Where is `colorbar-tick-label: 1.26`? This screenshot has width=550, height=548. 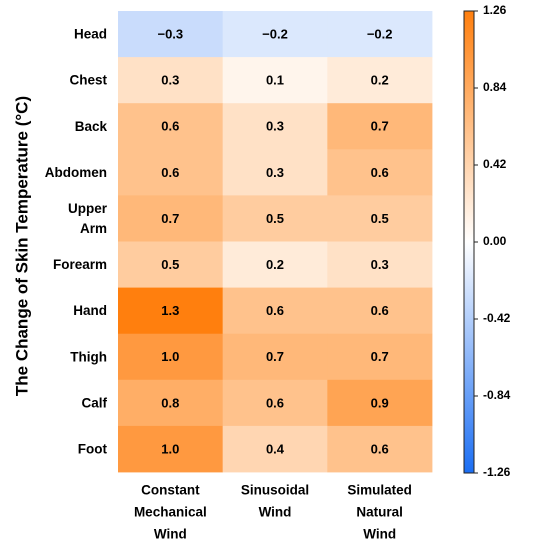
colorbar-tick-label: 1.26 is located at coordinates (495, 10).